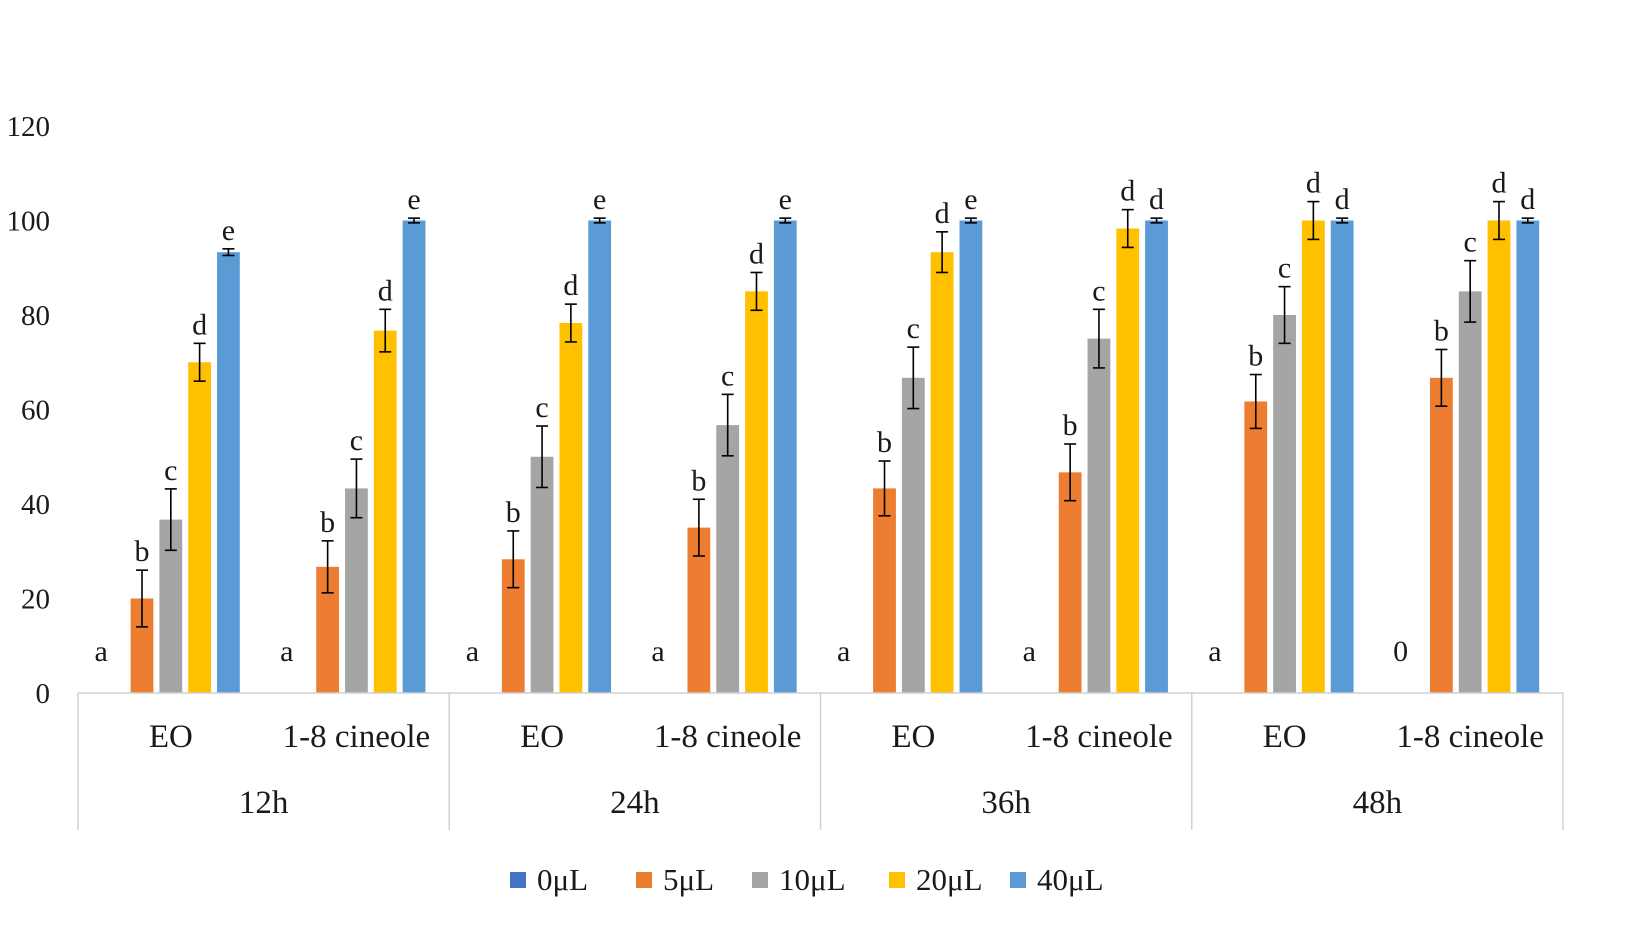  I want to click on bar-24h-1-8-cineole-40ul, so click(785, 456).